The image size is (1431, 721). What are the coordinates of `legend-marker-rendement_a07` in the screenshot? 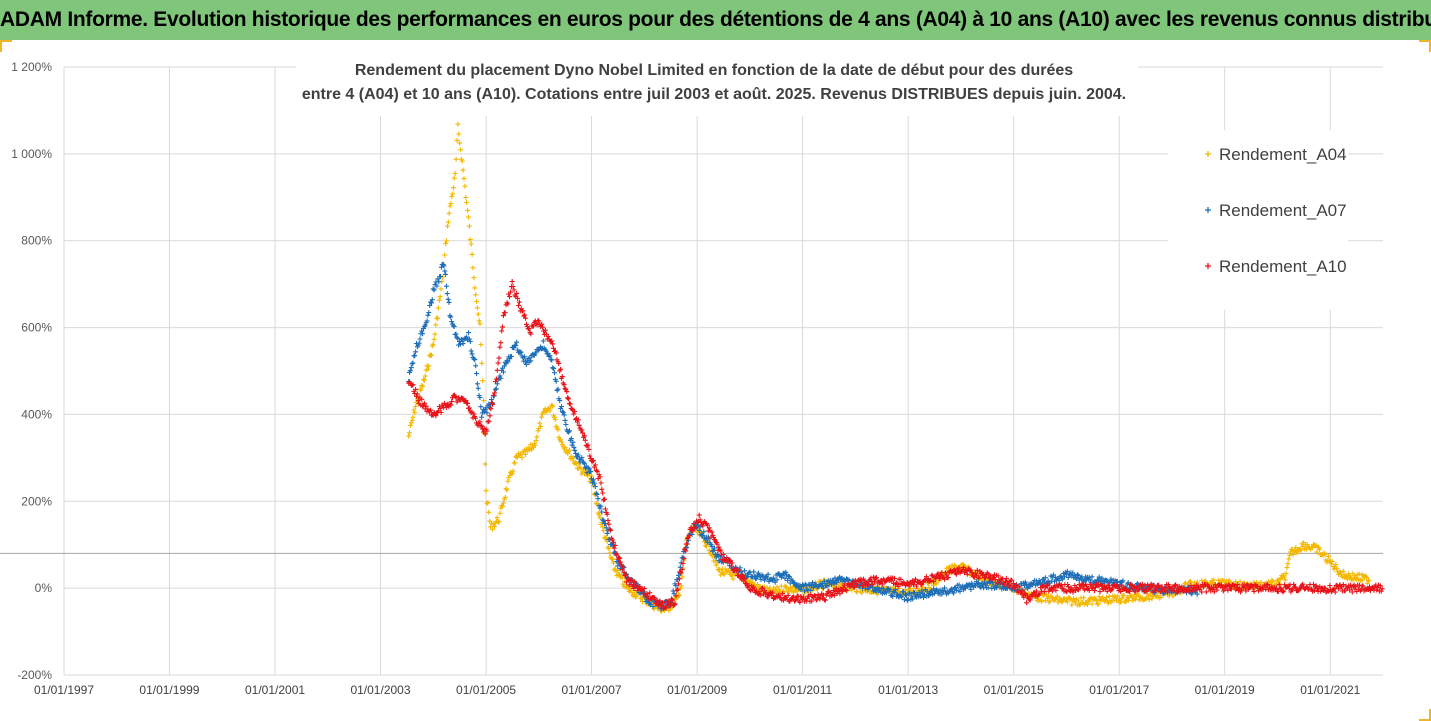 It's located at (1208, 210).